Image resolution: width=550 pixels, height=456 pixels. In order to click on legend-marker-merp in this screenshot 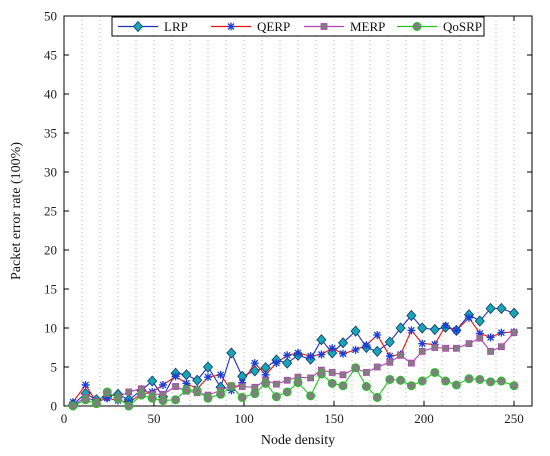, I will do `click(324, 26)`.